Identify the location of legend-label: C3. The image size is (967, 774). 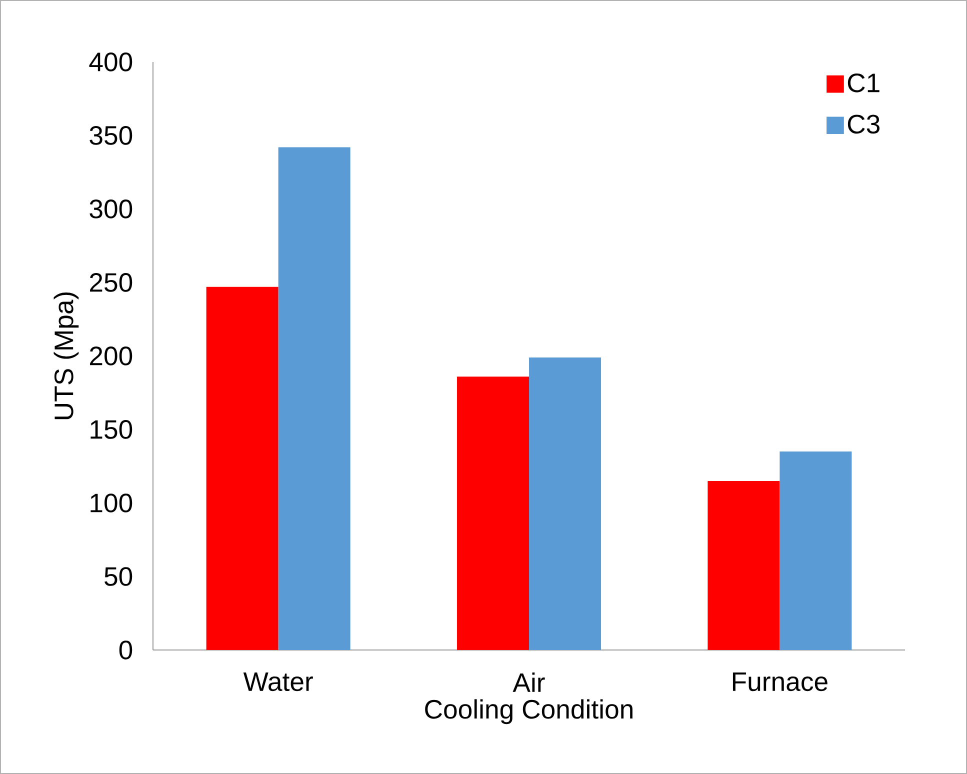
(864, 124).